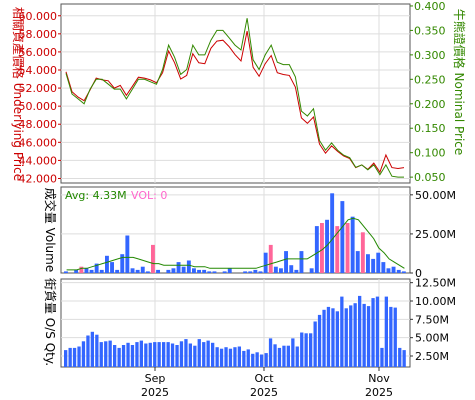 Image resolution: width=475 pixels, height=400 pixels. Describe the element at coordinates (432, 338) in the screenshot. I see `os-tick-label: 5.00M` at that location.